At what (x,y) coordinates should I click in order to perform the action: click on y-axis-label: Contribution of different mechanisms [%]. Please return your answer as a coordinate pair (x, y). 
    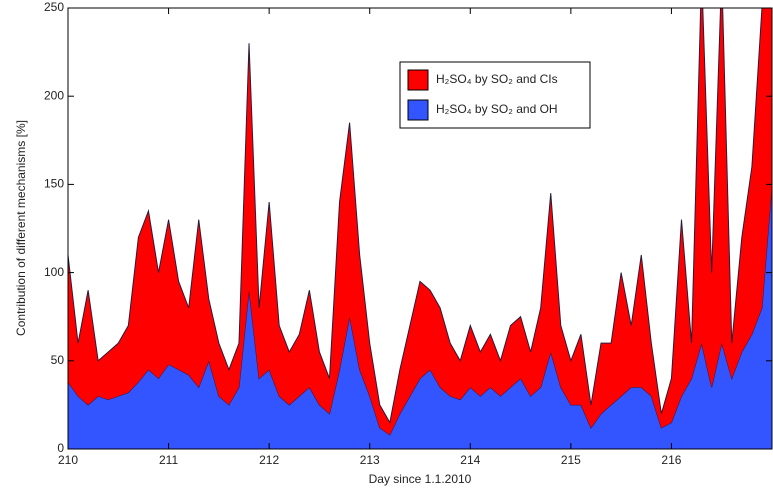
    Looking at the image, I should click on (21, 228).